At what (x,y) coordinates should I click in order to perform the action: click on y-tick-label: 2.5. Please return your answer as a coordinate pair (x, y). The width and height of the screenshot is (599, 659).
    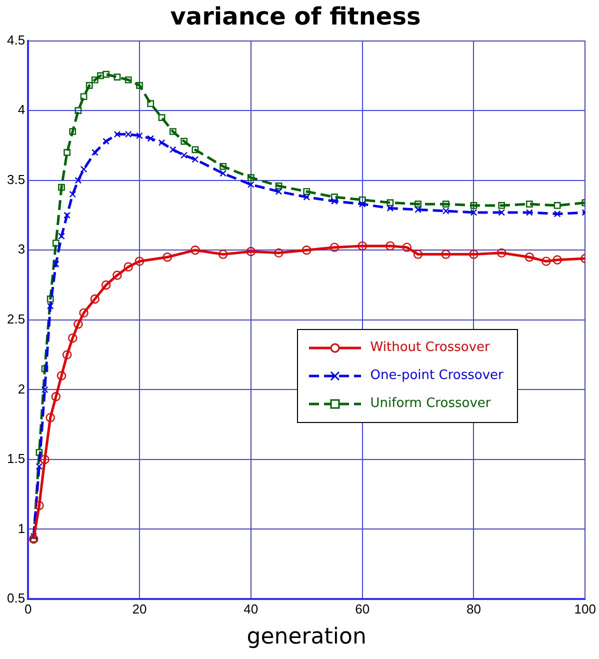
    Looking at the image, I should click on (16, 318).